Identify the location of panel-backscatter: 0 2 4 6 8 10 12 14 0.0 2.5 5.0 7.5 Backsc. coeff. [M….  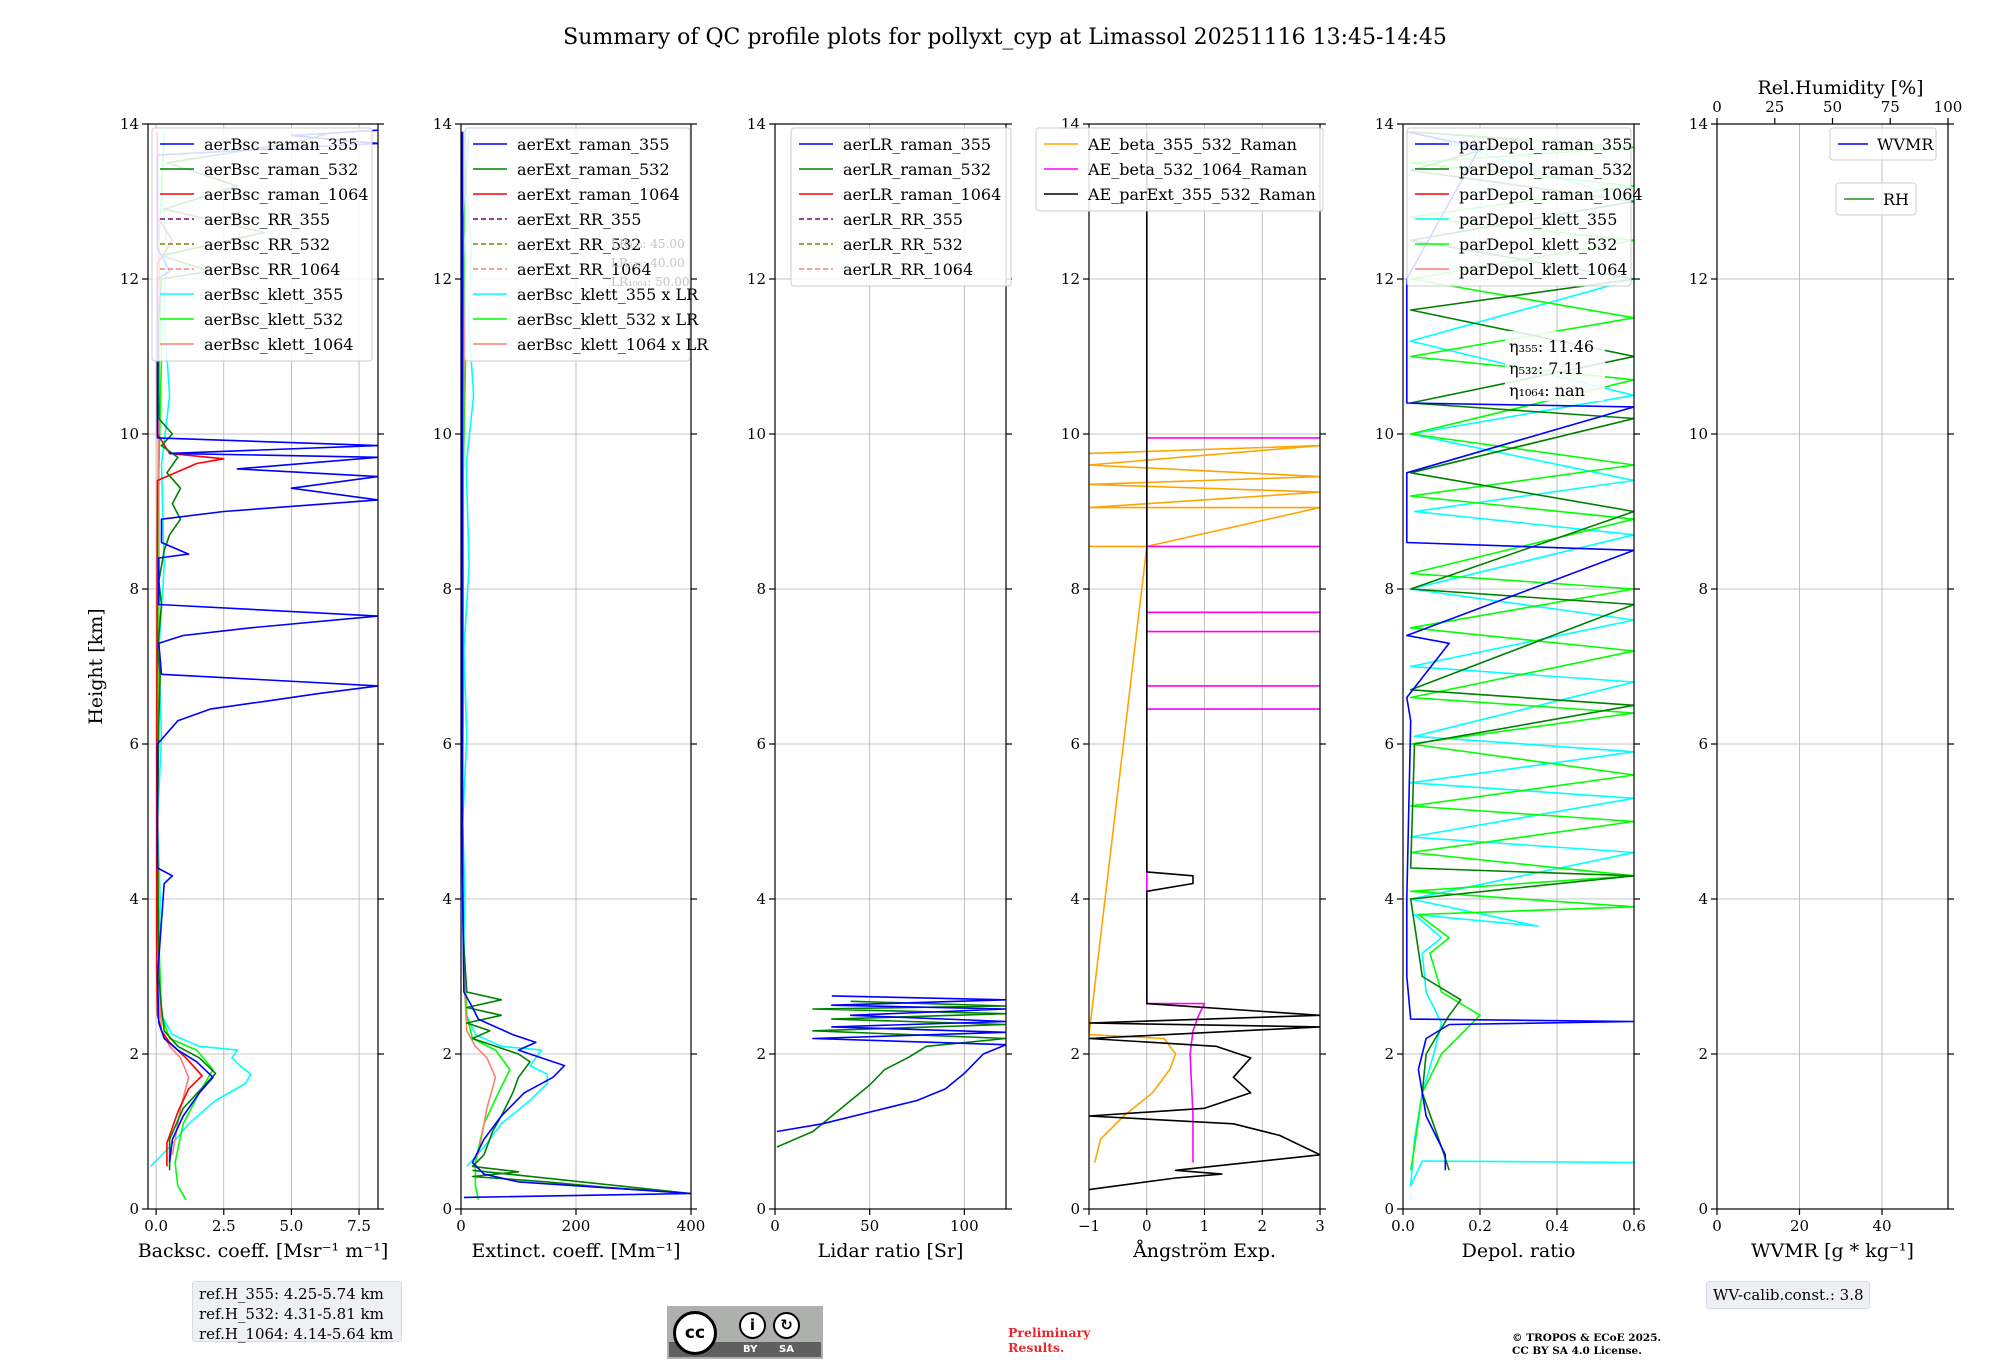
(236, 688).